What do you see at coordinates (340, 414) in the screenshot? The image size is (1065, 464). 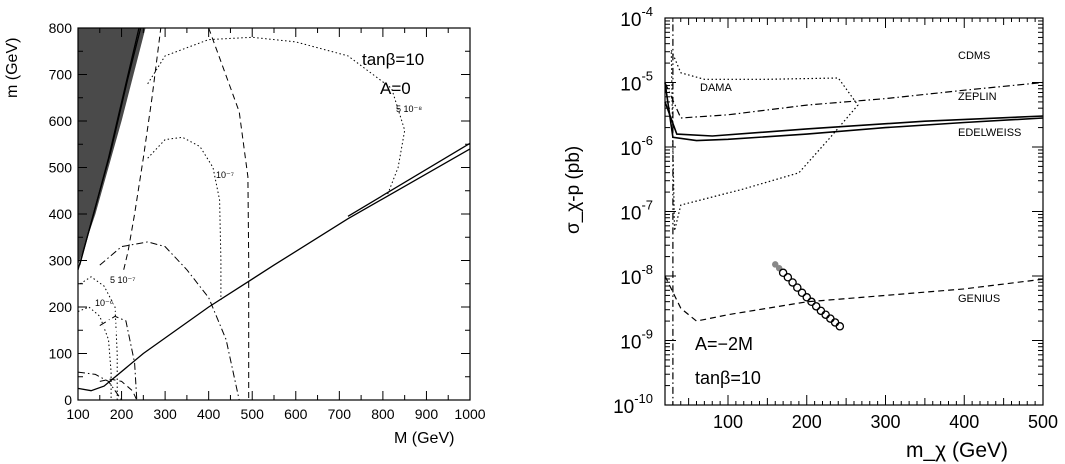 I see `left-x-tick-label: 700` at bounding box center [340, 414].